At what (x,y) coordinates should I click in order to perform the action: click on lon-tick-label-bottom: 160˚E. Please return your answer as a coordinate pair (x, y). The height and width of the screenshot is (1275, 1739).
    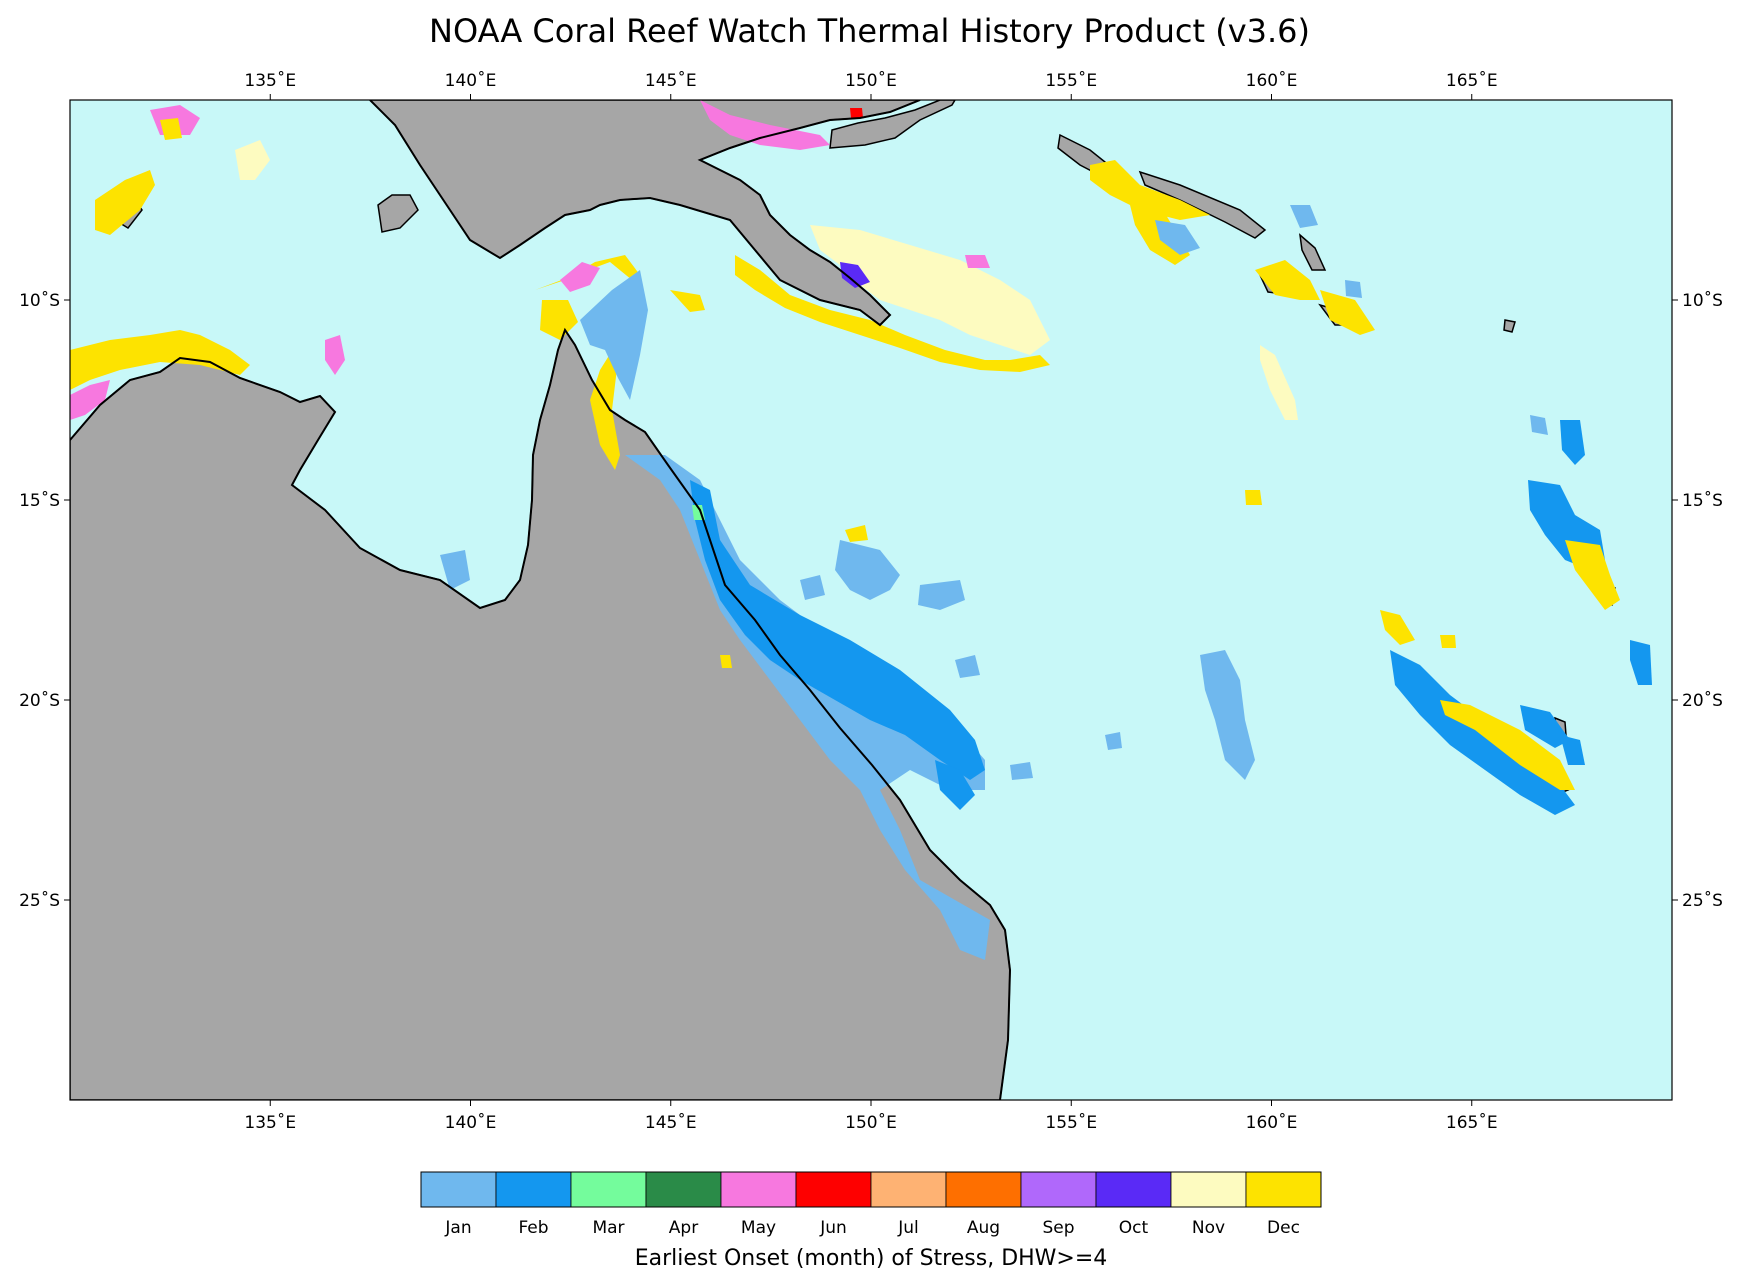
    Looking at the image, I should click on (1272, 1122).